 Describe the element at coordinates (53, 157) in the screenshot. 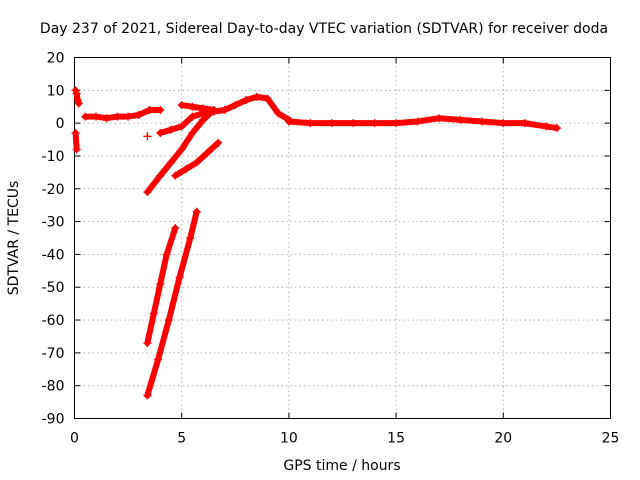

I see `y-tick-label: -10` at that location.